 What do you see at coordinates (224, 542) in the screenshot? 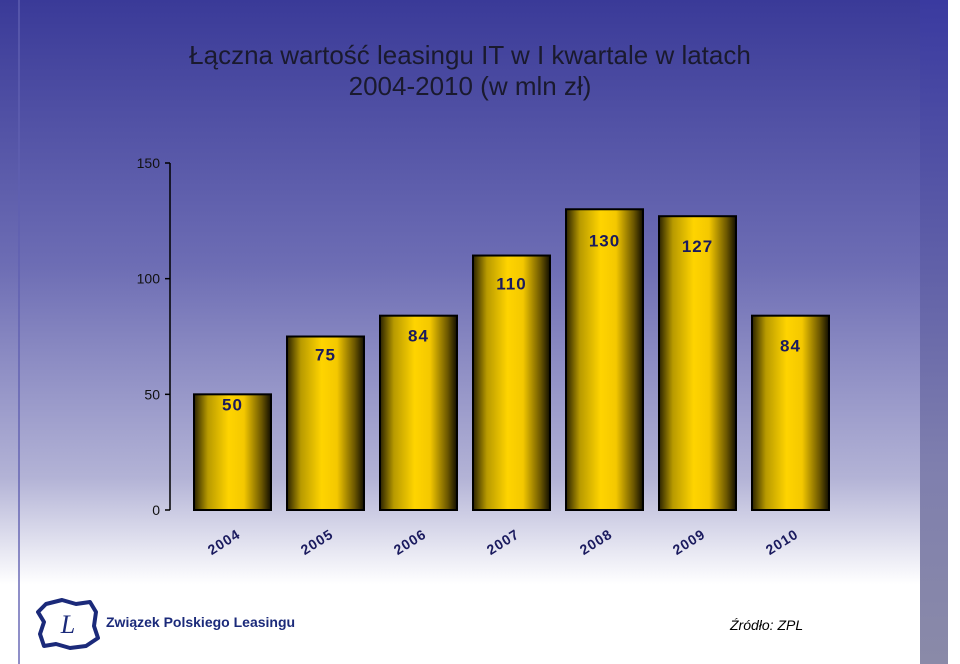
I see `x-tick-label-2004: 2004` at bounding box center [224, 542].